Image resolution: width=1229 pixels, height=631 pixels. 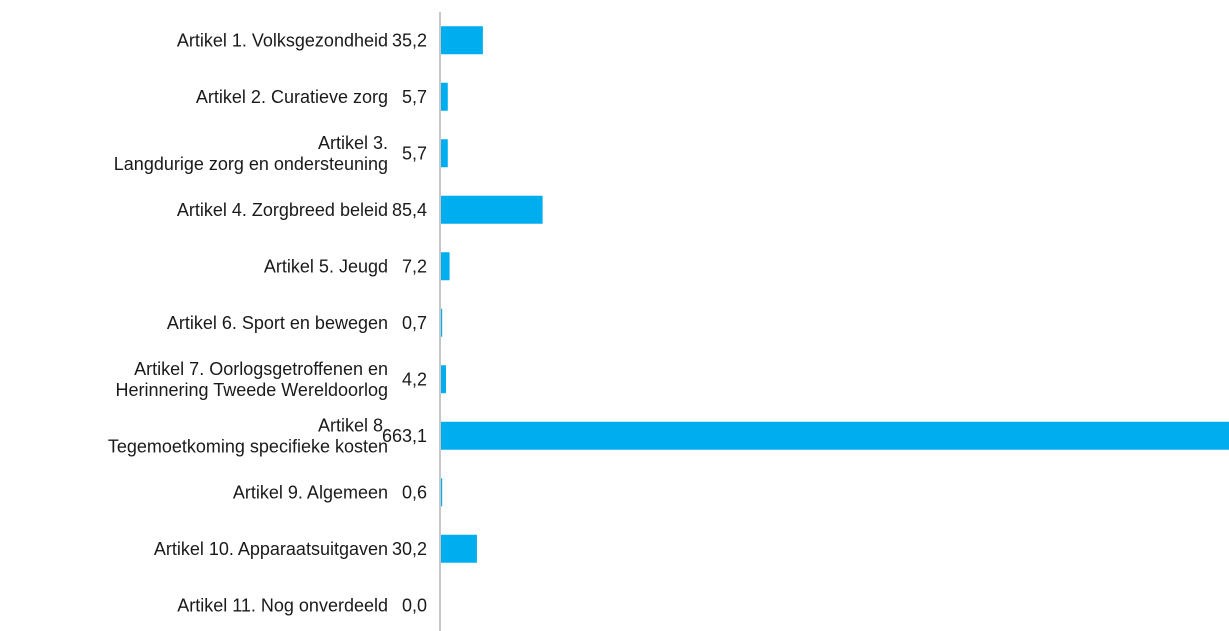 What do you see at coordinates (248, 446) in the screenshot?
I see `category-label-line: Tegemoetkoming specifieke kosten` at bounding box center [248, 446].